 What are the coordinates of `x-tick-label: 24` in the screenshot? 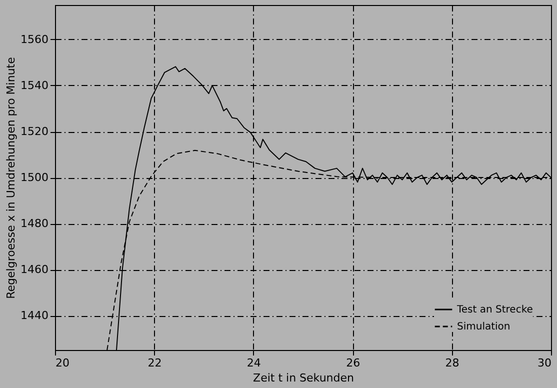 It's located at (253, 363).